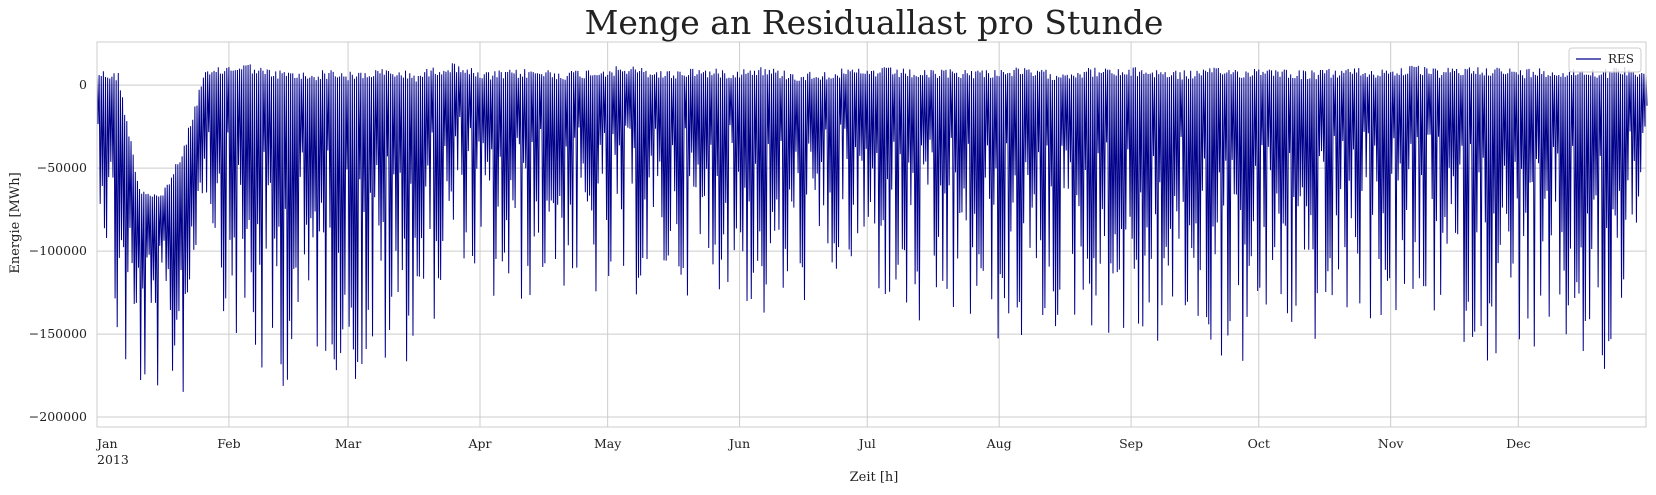  What do you see at coordinates (999, 443) in the screenshot?
I see `x-tick-label: Aug` at bounding box center [999, 443].